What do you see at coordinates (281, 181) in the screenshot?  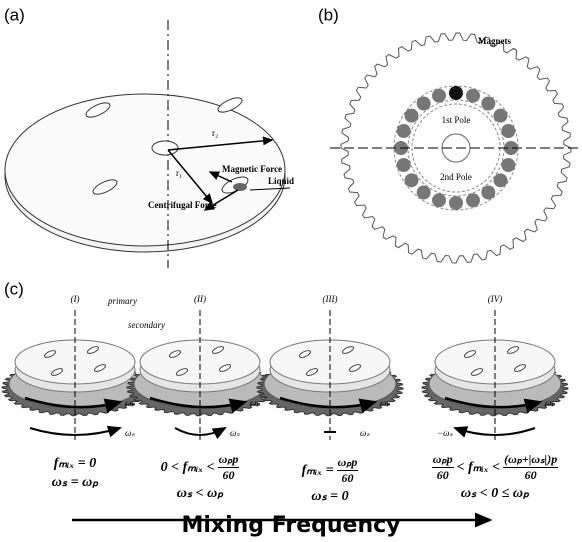 I see `label: Liquid` at bounding box center [281, 181].